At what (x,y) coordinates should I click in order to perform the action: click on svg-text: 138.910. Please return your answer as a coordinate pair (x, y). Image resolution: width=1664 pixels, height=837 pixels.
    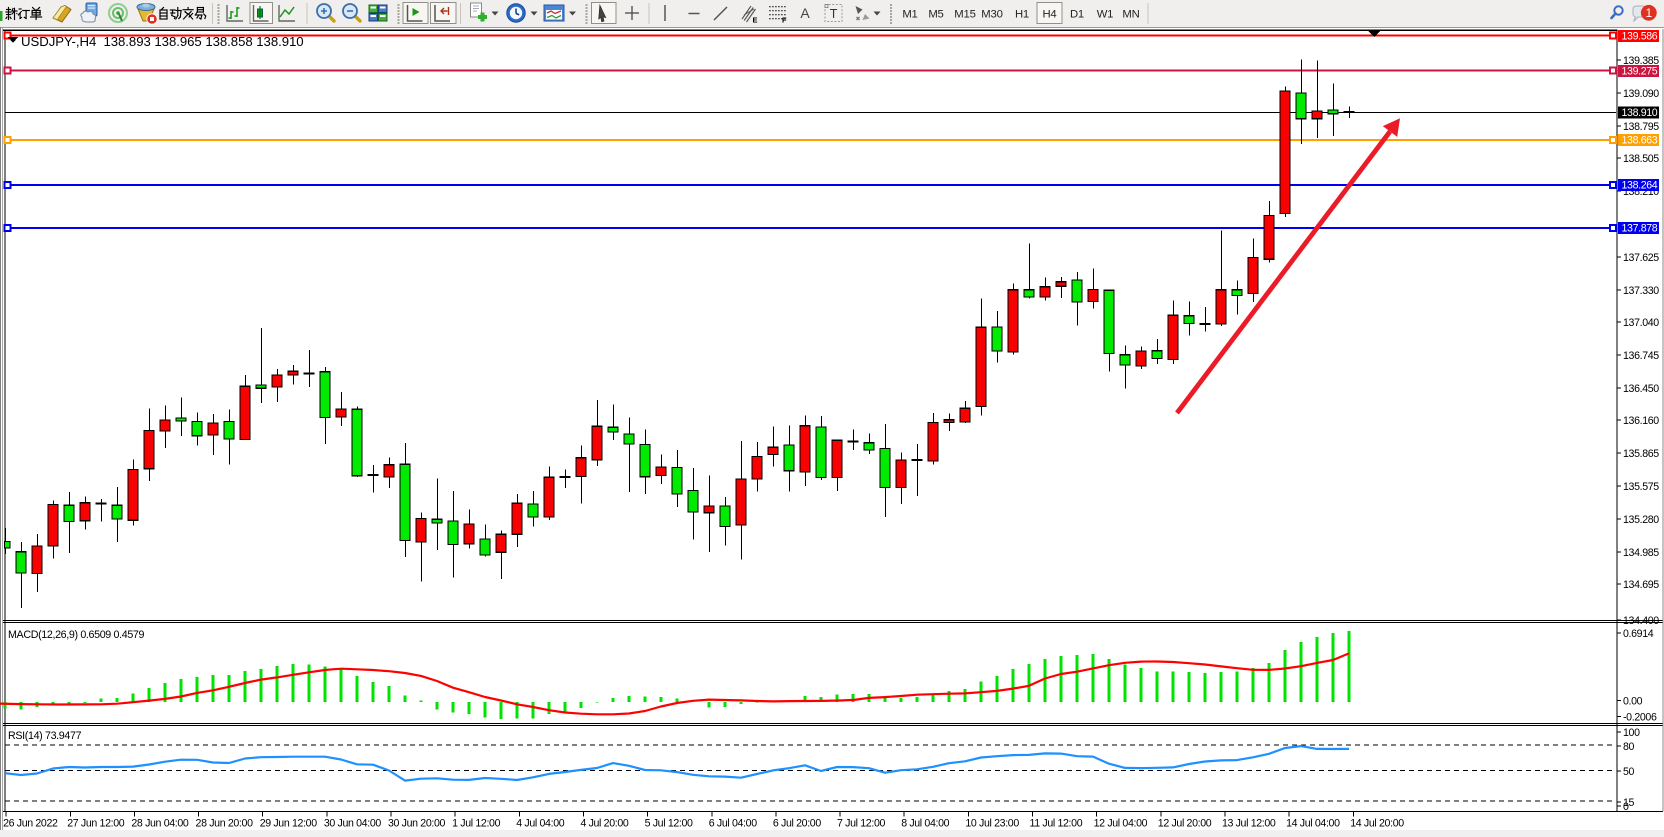
    Looking at the image, I should click on (1640, 113).